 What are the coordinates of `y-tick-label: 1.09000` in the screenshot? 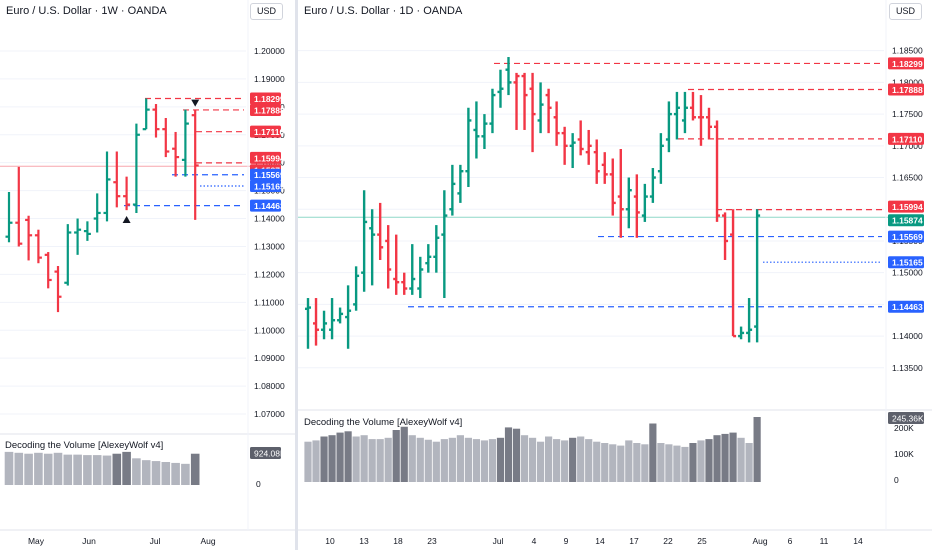 It's located at (269, 358).